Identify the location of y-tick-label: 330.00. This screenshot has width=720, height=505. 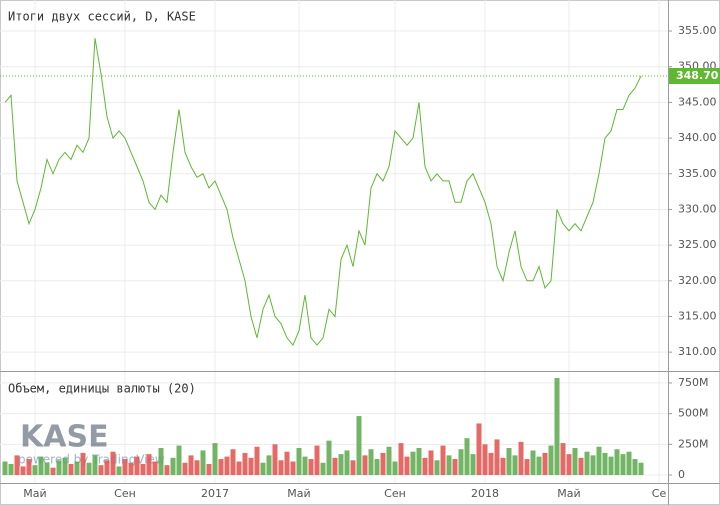
(697, 208).